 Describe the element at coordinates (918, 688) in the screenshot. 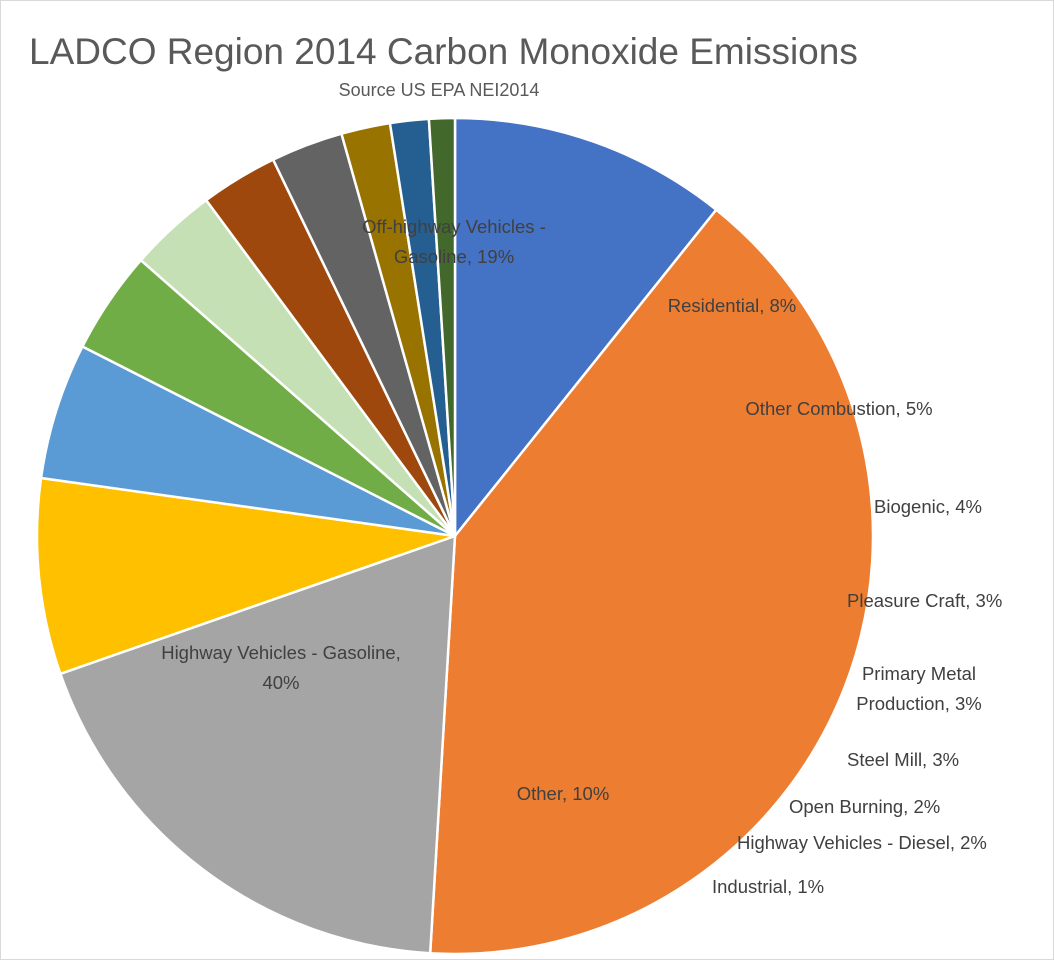

I see `slice-label-primary-metal-production: Primary Metal Production, 3%` at that location.